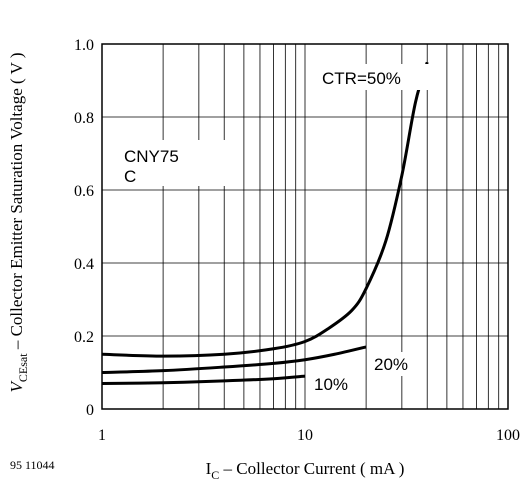  Describe the element at coordinates (508, 435) in the screenshot. I see `x-tick-label: 100` at that location.